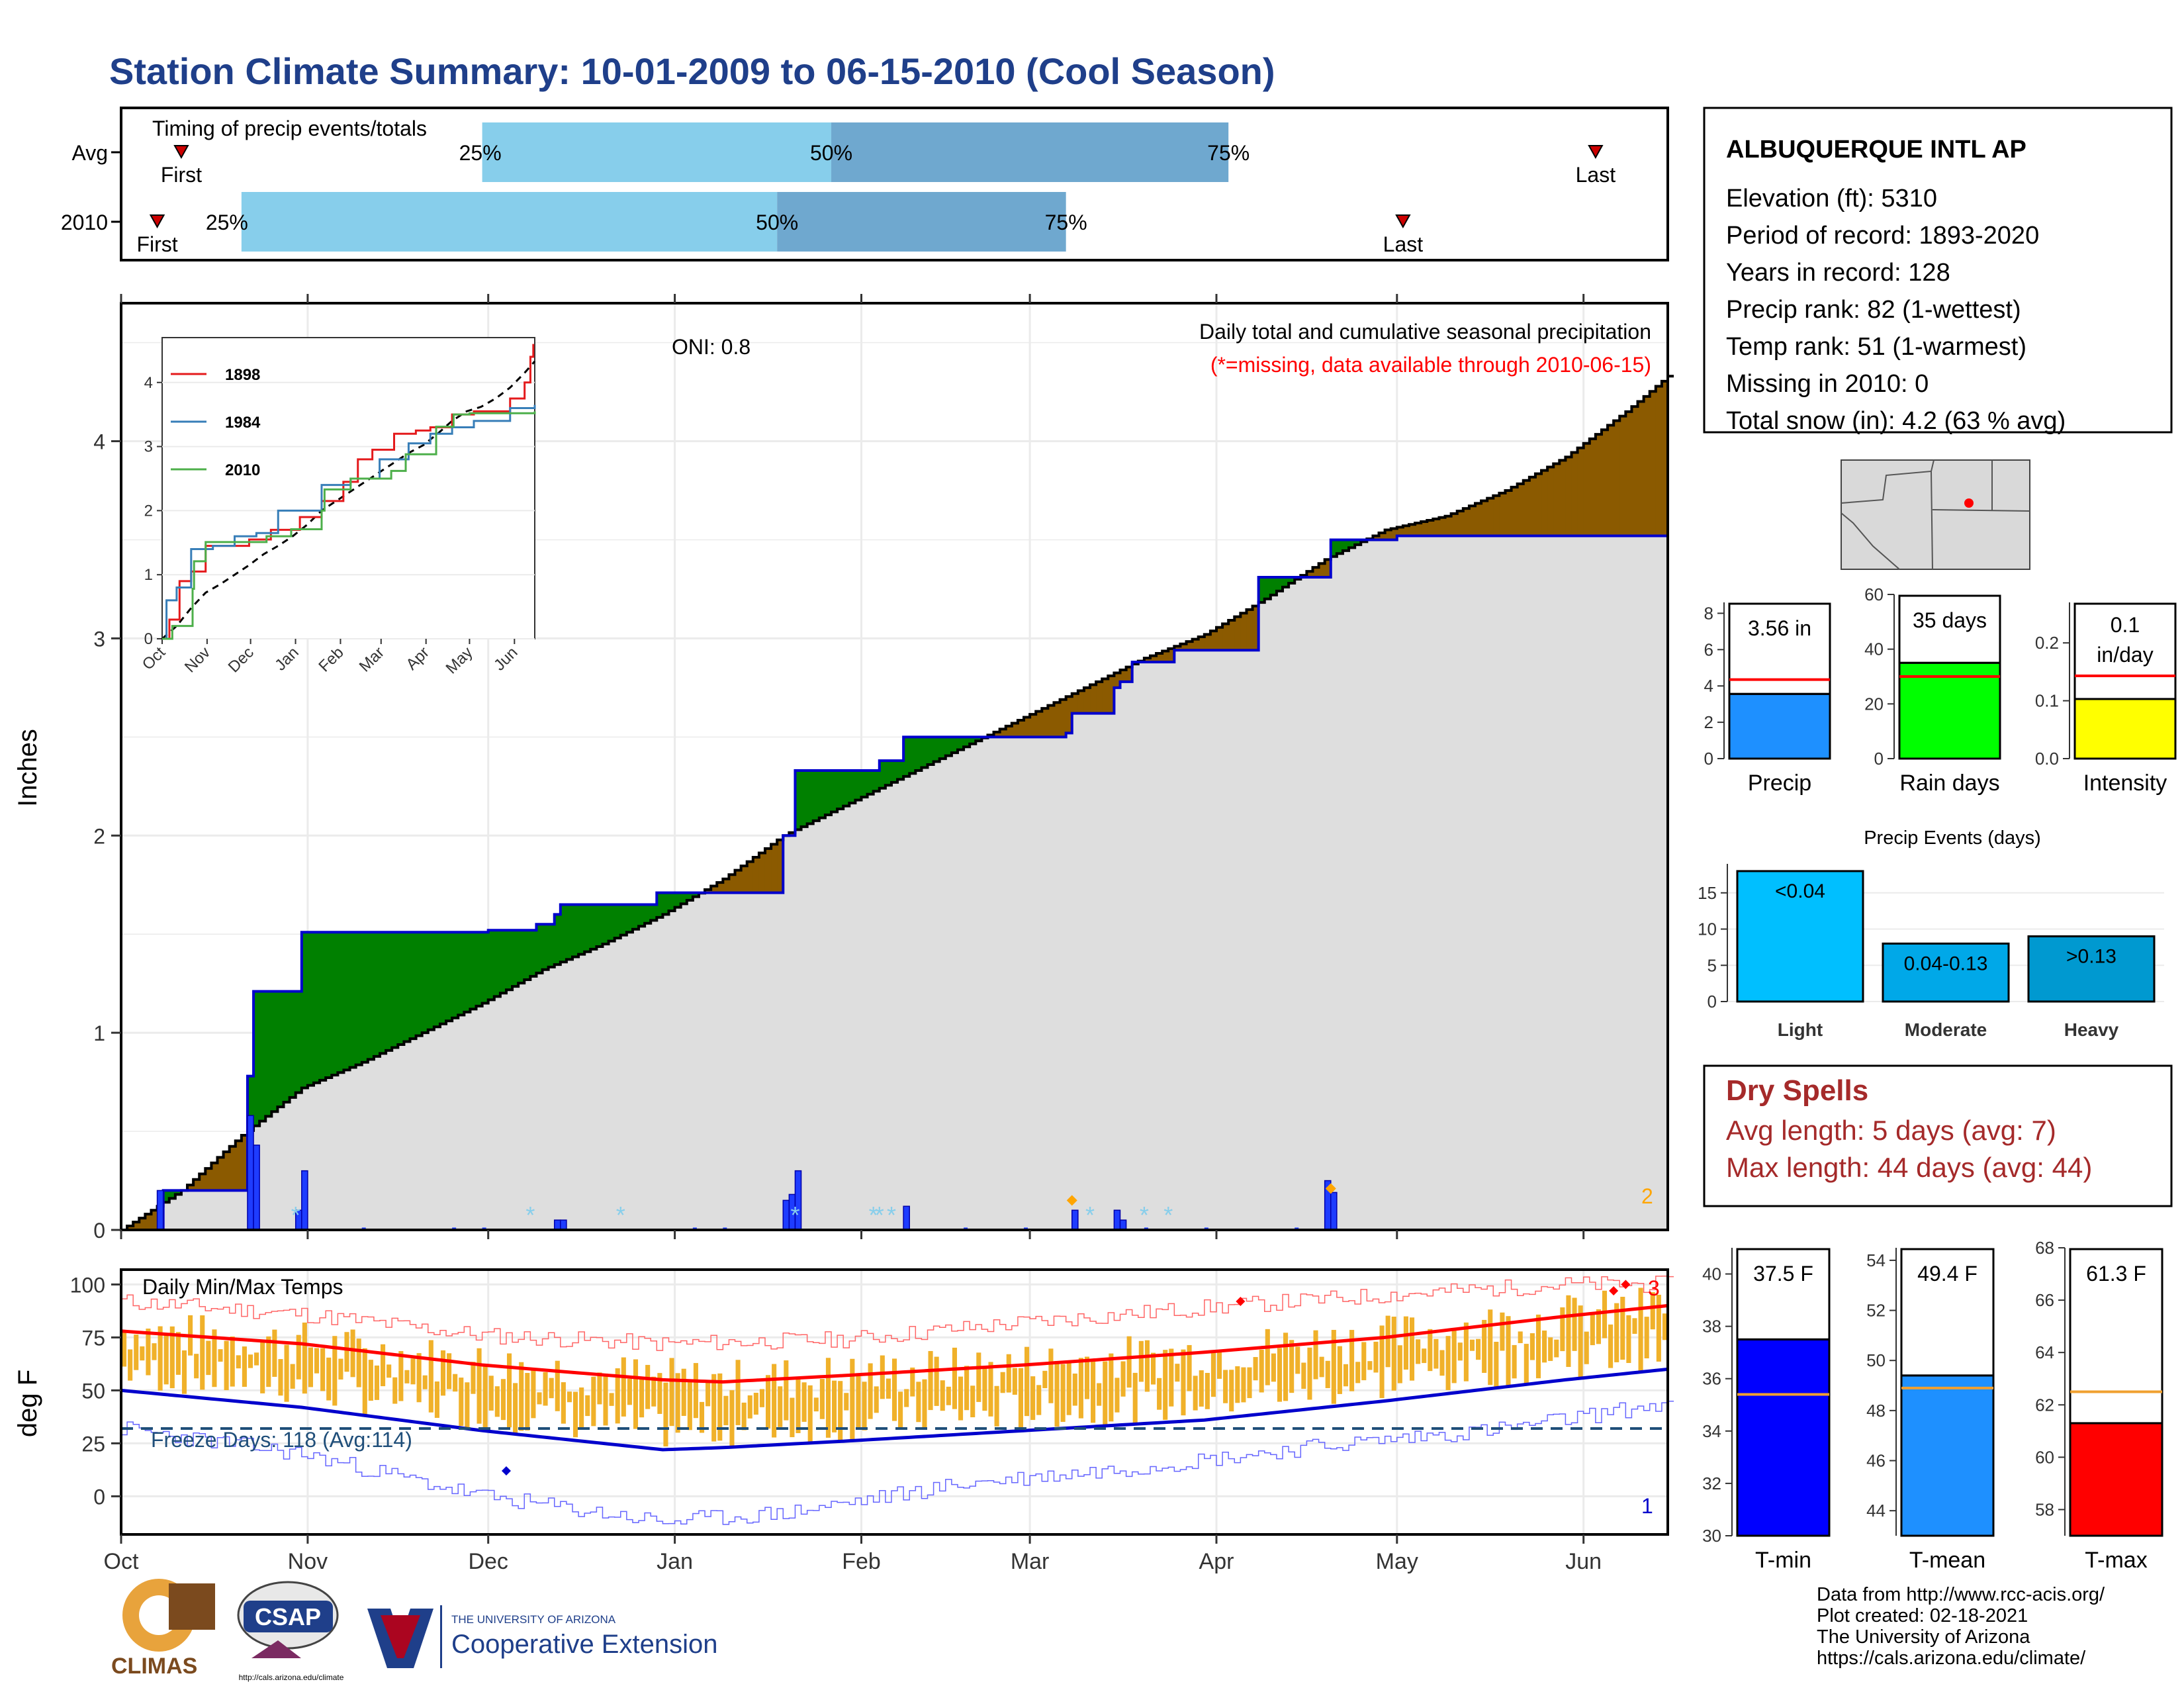 Image resolution: width=2184 pixels, height=1688 pixels. What do you see at coordinates (1712, 1274) in the screenshot?
I see `ytick-label: 40` at bounding box center [1712, 1274].